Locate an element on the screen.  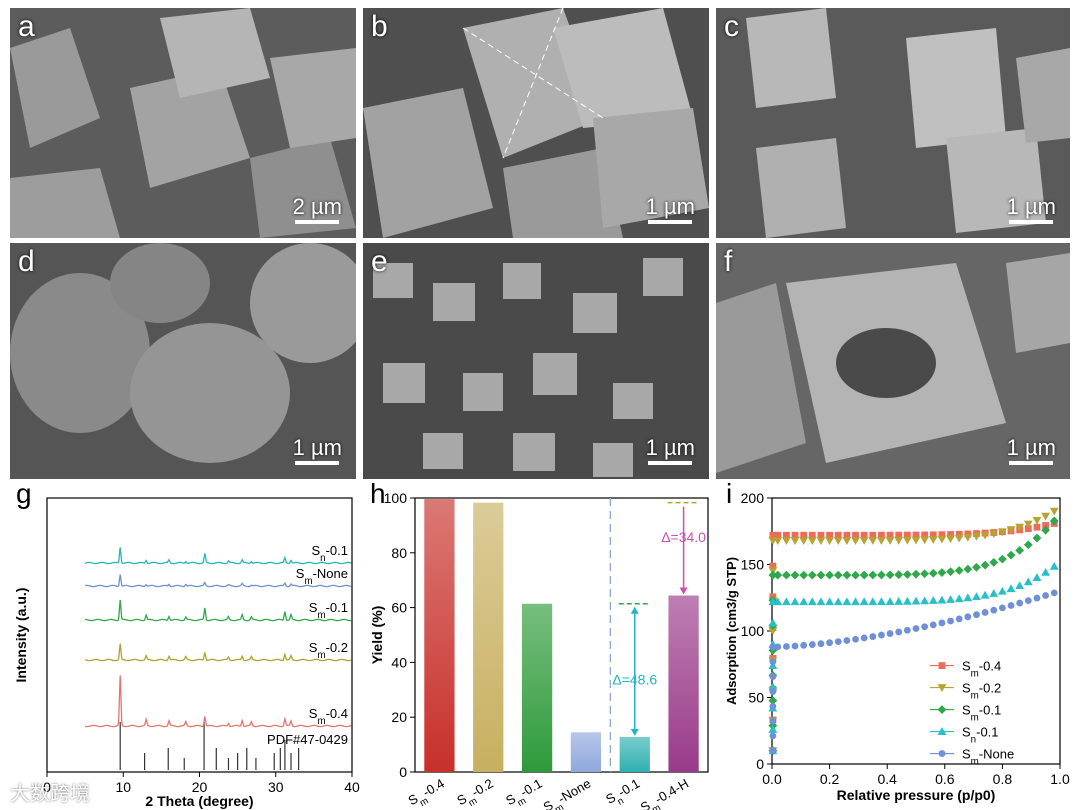
scale-text: 2 µm is located at coordinates (317, 206).